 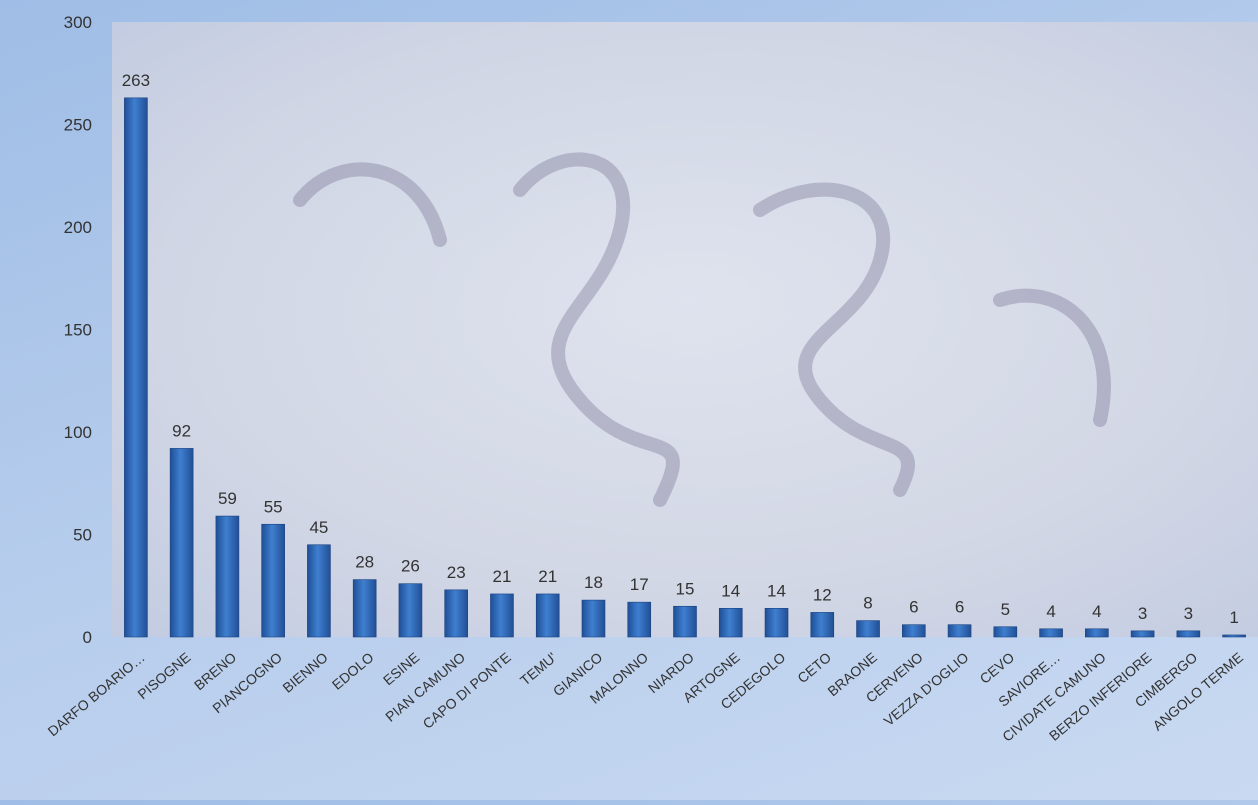 I want to click on data-label: 26, so click(x=410, y=566).